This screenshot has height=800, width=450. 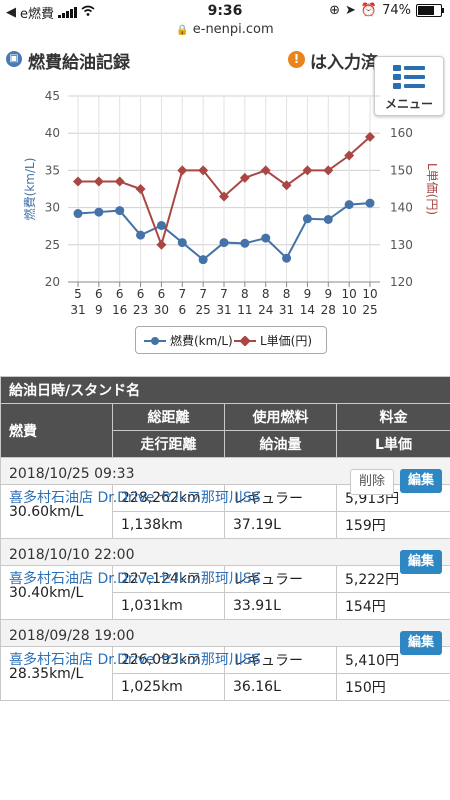 I want to click on x-tick-label: 23, so click(x=140, y=310).